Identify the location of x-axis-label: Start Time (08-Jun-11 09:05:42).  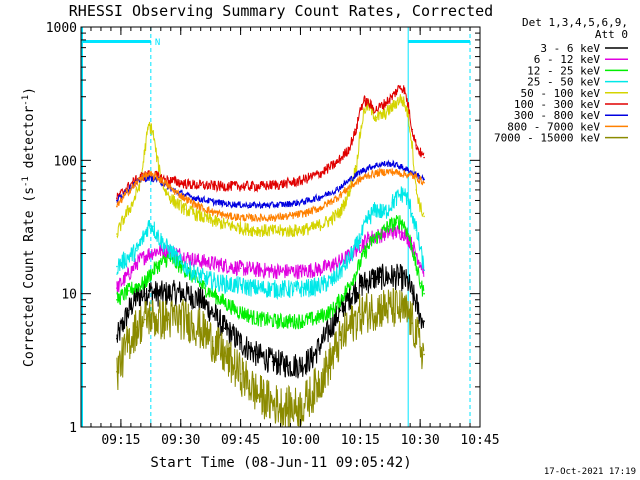
(280, 463).